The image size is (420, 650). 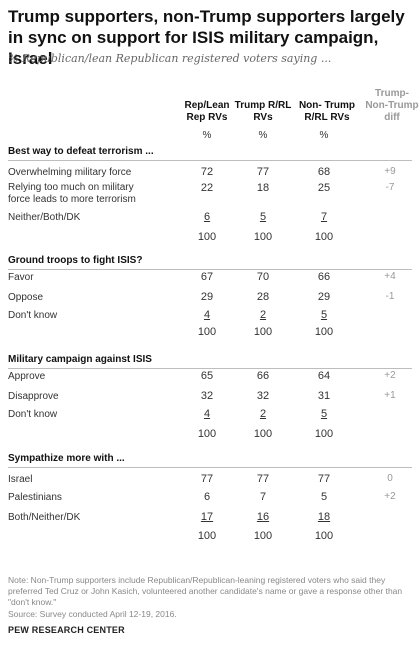 What do you see at coordinates (44, 517) in the screenshot?
I see `row-label: Both/Neither/DK` at bounding box center [44, 517].